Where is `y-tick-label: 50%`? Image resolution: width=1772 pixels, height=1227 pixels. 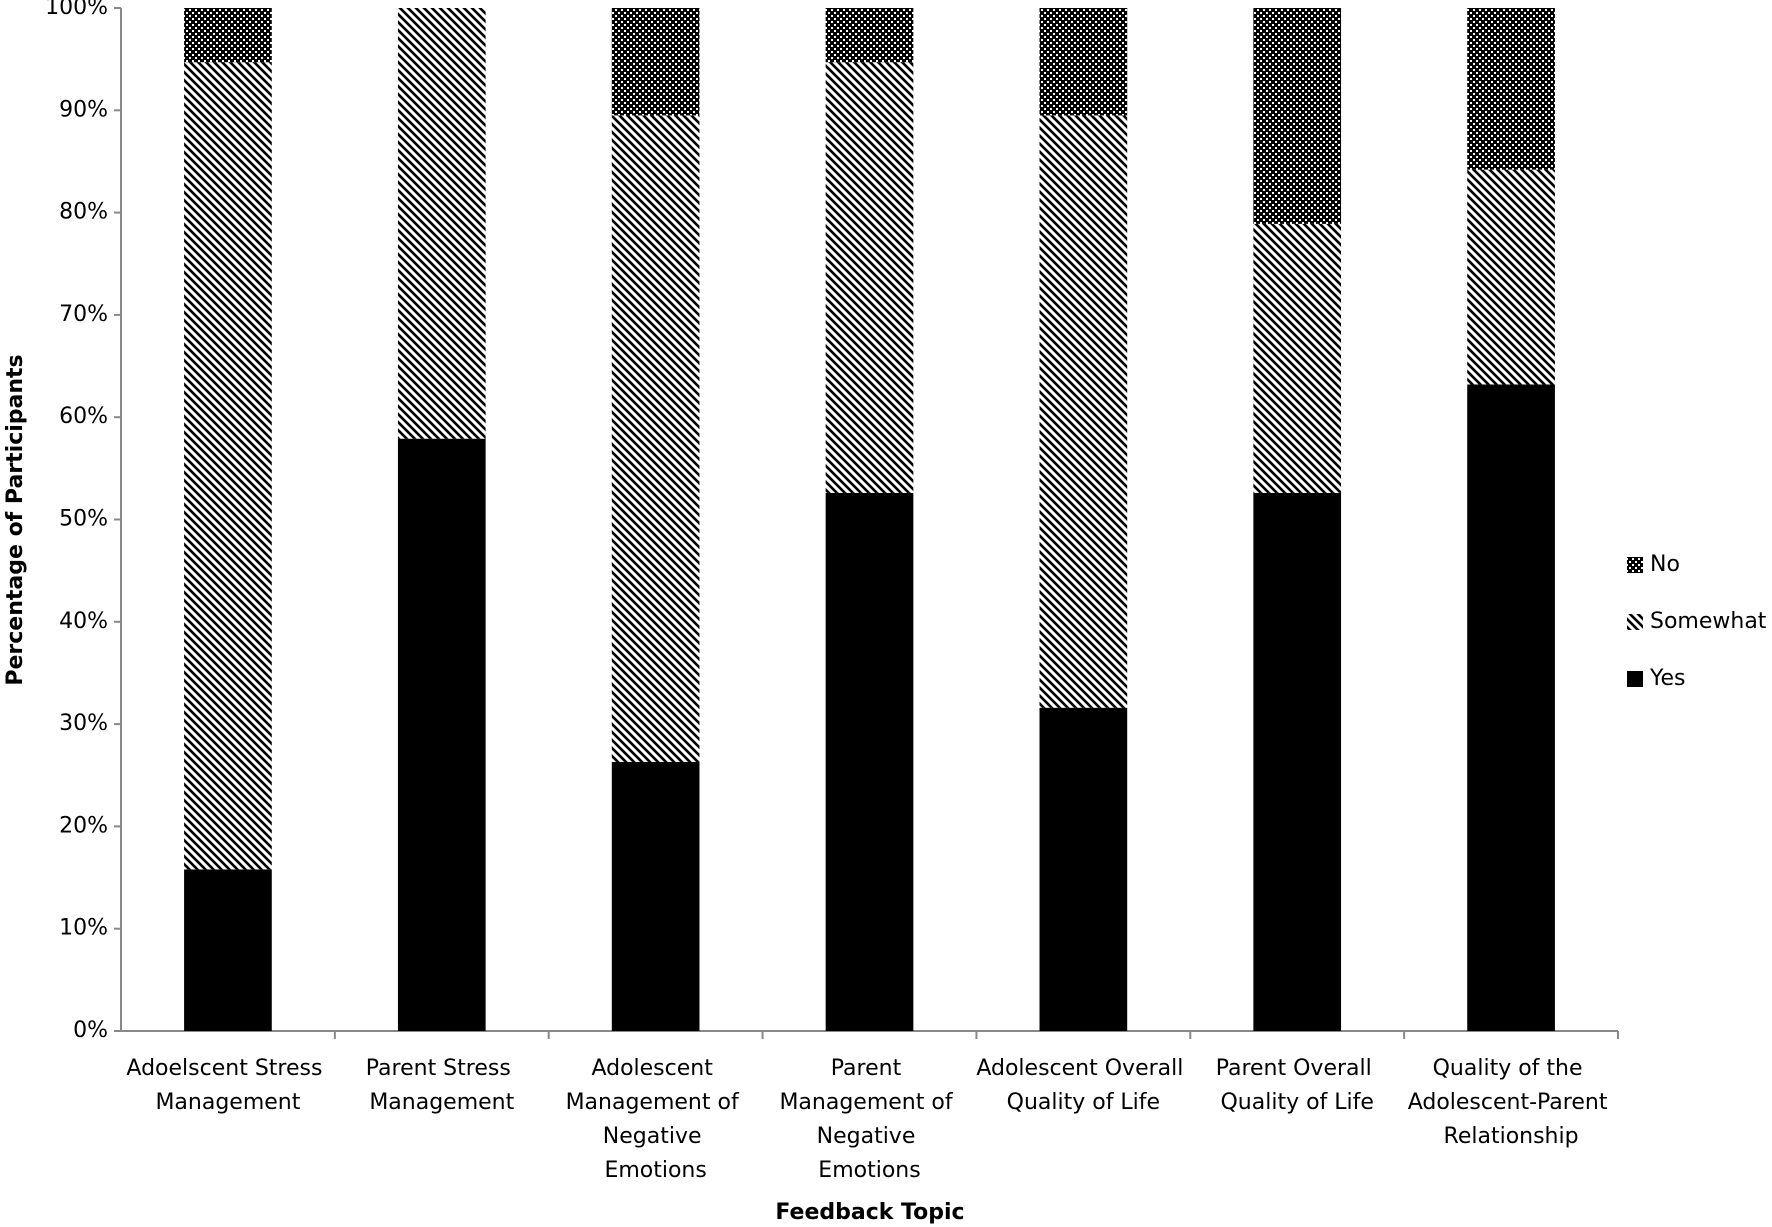
y-tick-label: 50% is located at coordinates (83, 519).